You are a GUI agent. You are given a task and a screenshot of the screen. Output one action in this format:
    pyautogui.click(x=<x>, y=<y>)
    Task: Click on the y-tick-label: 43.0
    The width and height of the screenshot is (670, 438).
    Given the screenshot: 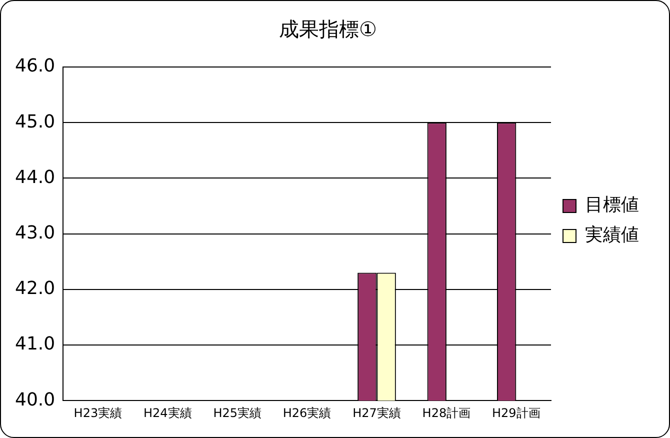 What is the action you would take?
    pyautogui.click(x=35, y=233)
    